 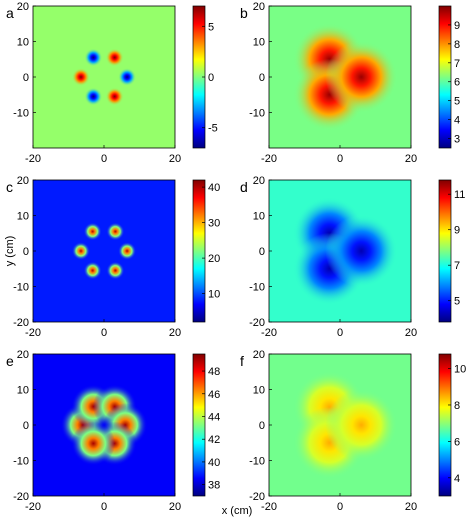 I want to click on y-axis-label: y (cm), so click(x=10, y=251).